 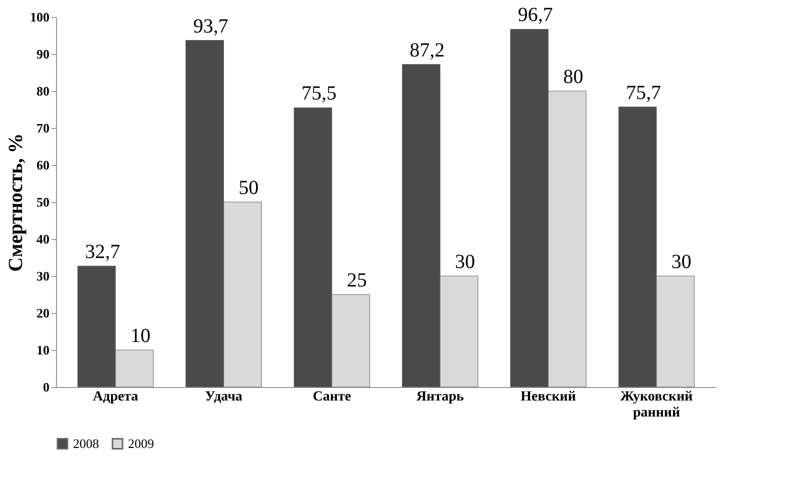 What do you see at coordinates (43, 202) in the screenshot?
I see `y-tick-label: 50` at bounding box center [43, 202].